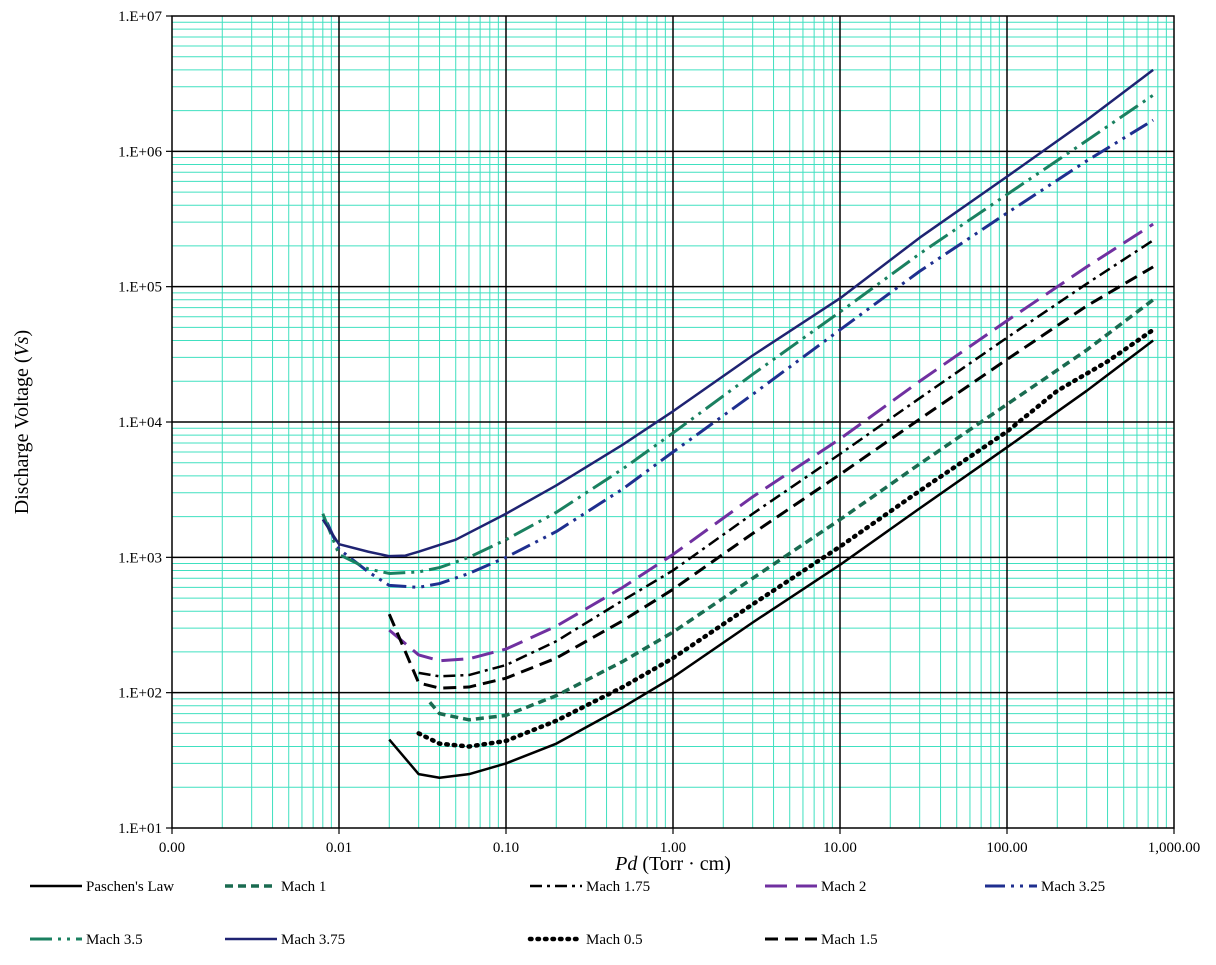 This screenshot has width=1216, height=965. Describe the element at coordinates (140, 152) in the screenshot. I see `y-tick-label: 1.E+06` at that location.